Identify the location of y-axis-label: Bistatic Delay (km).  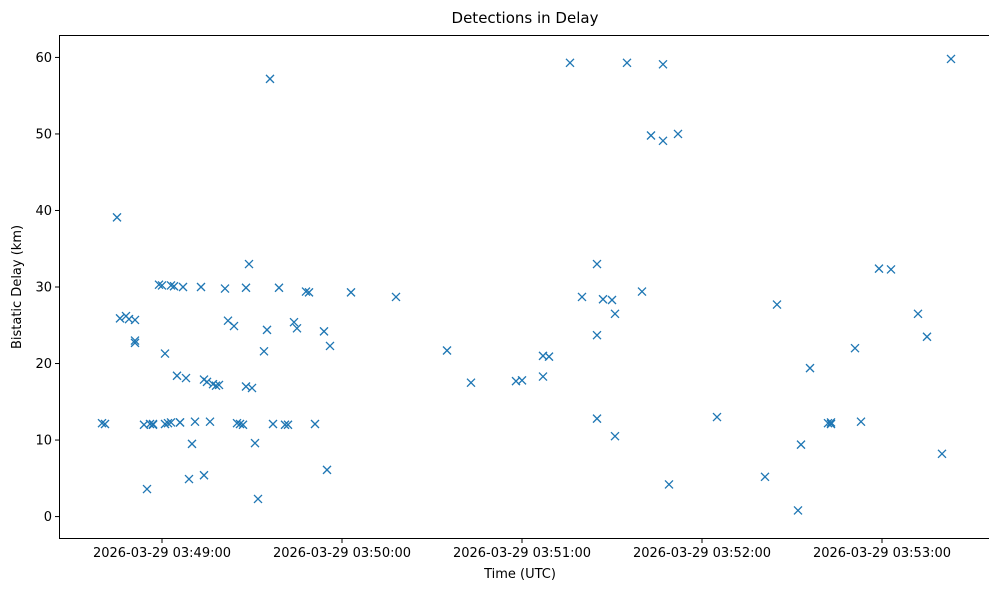
(17, 287).